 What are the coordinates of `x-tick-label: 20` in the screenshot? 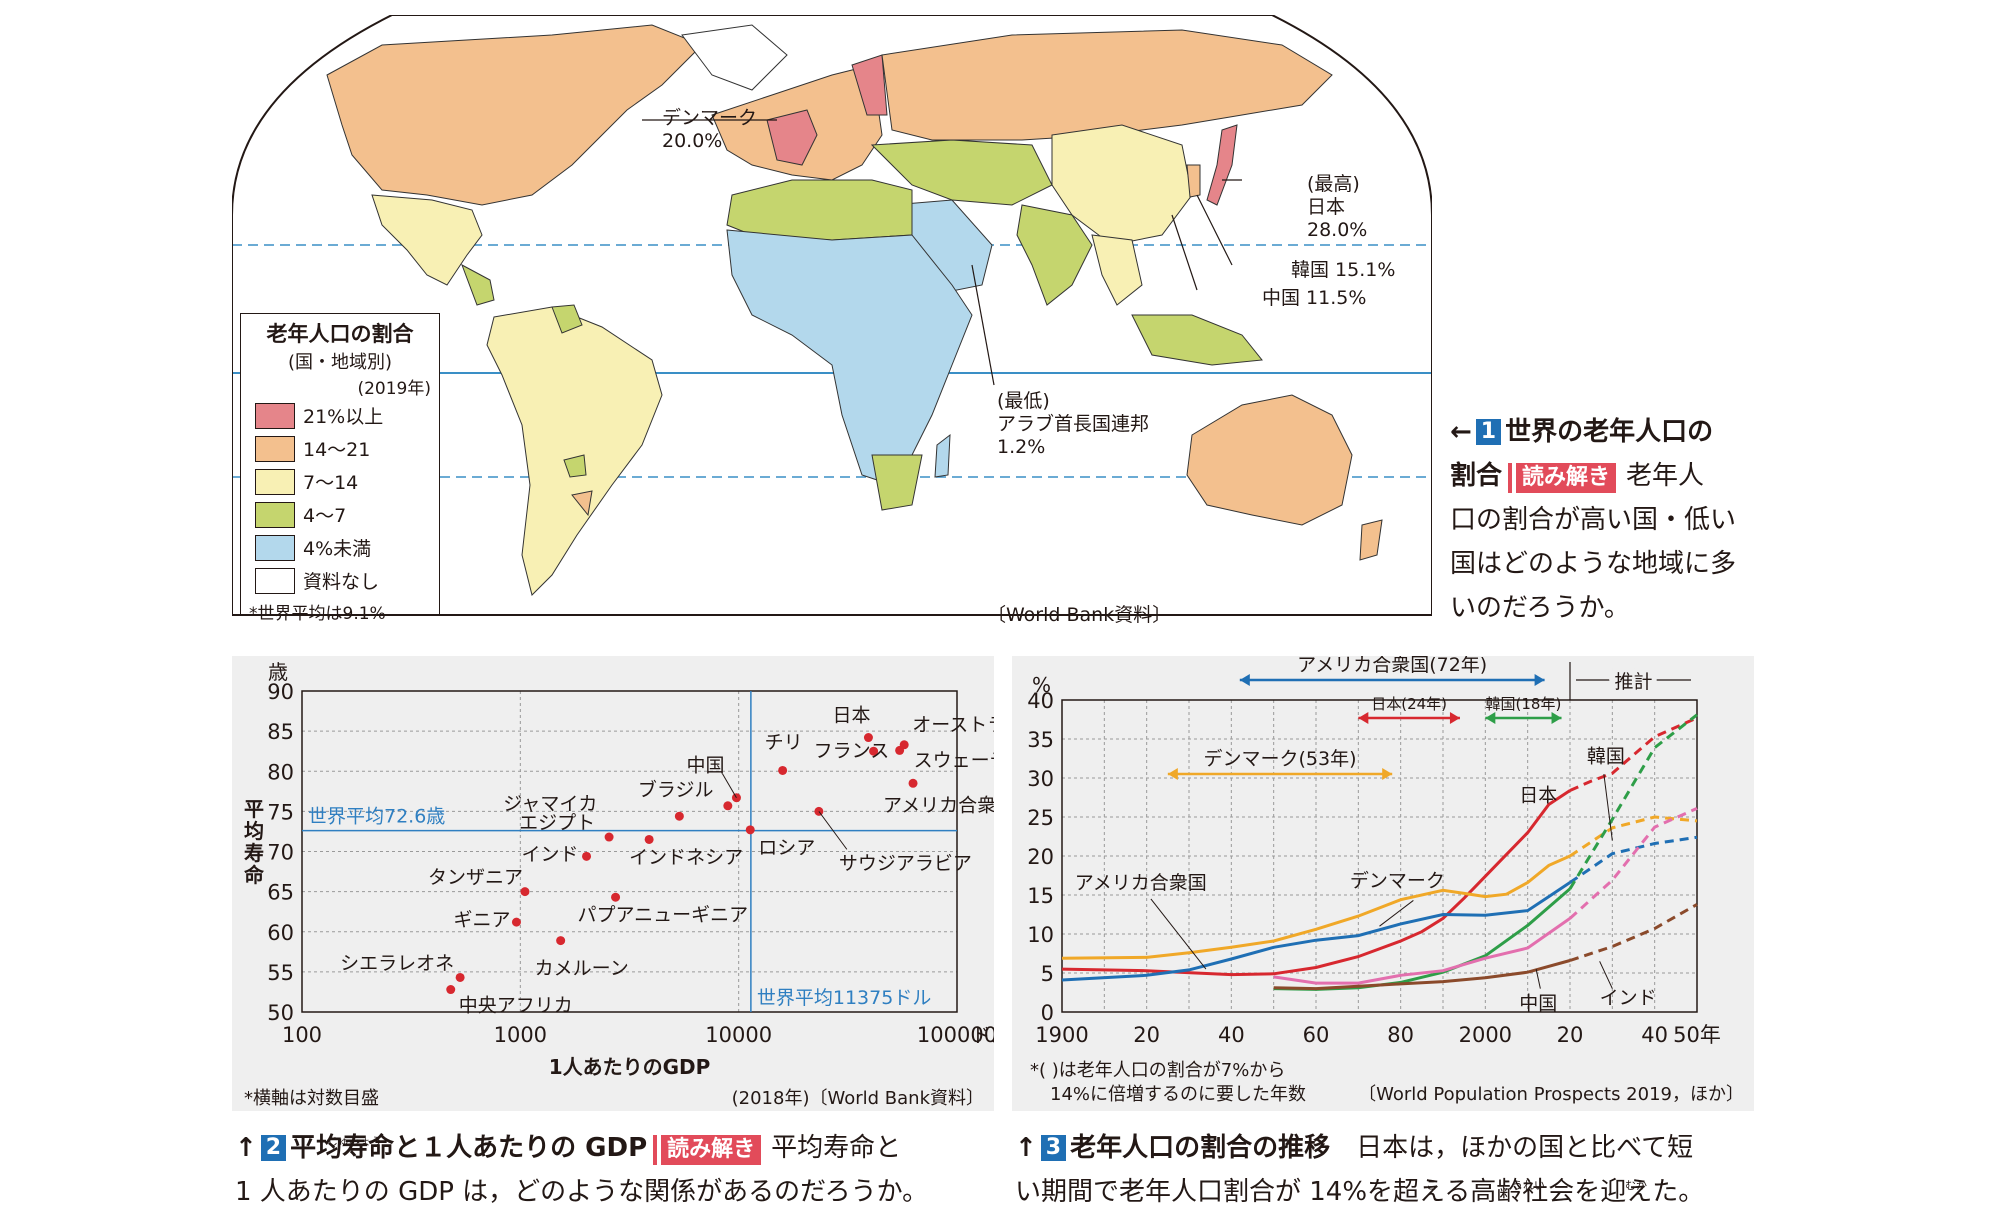 It's located at (1146, 1035).